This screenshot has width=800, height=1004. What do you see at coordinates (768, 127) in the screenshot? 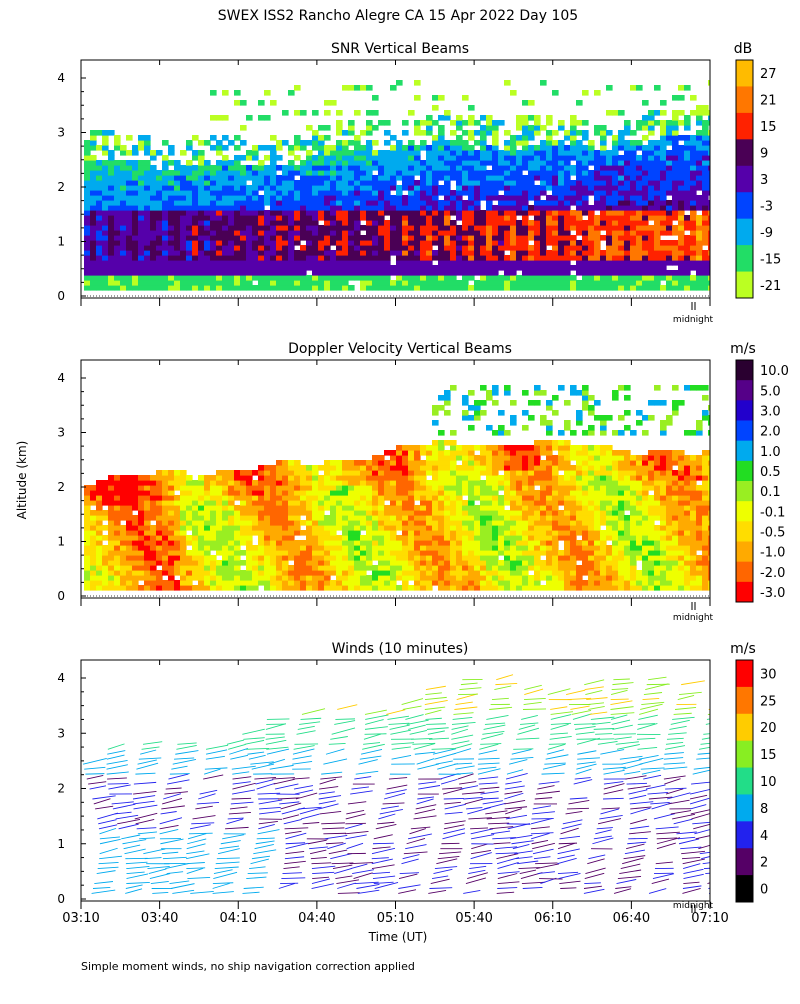
I see `colorbar-label: 15` at bounding box center [768, 127].